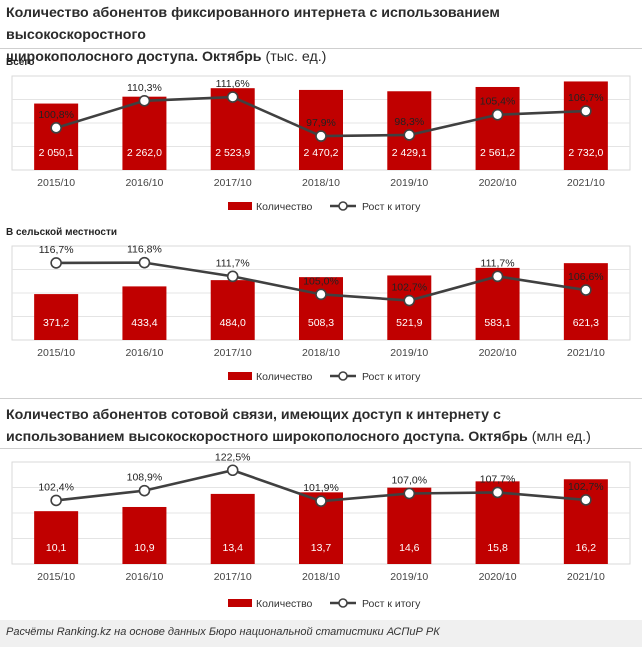  What do you see at coordinates (498, 353) in the screenshot?
I see `x-tick-label: 2020/10` at bounding box center [498, 353].